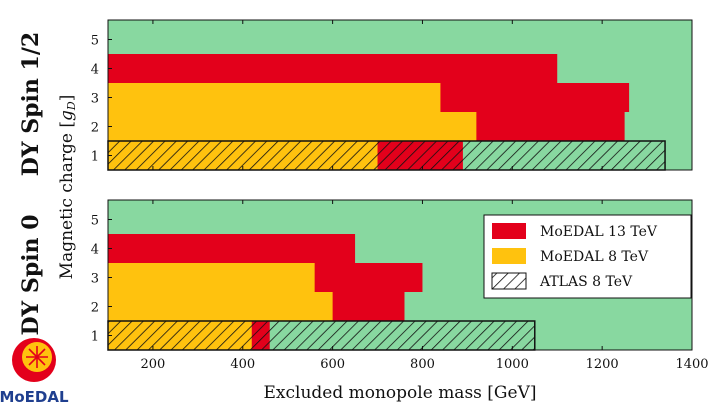 The image size is (716, 411). What do you see at coordinates (95, 308) in the screenshot?
I see `y-tick-label-p1-2: 2` at bounding box center [95, 308].